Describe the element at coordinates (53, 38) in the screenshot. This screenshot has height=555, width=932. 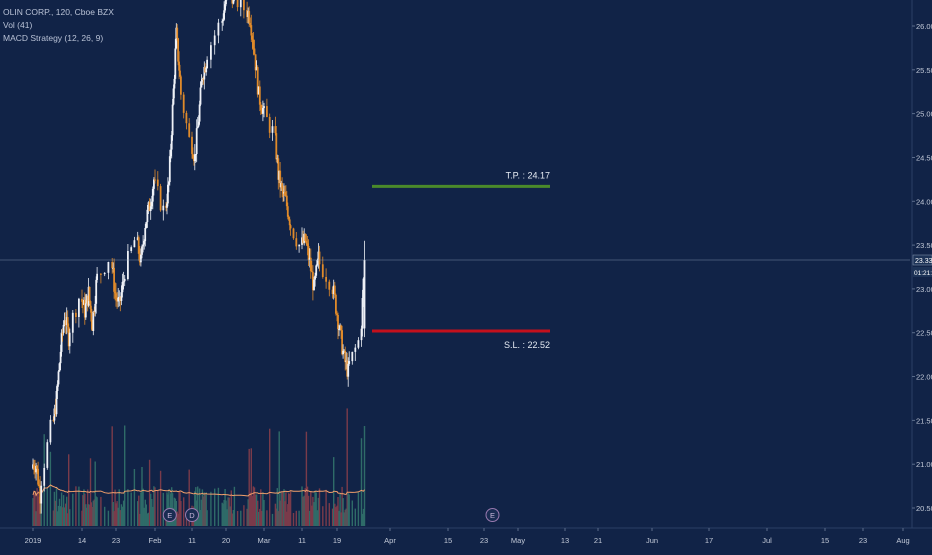
I see `legend-strategy: MACD Strategy (12, 26, 9)` at that location.